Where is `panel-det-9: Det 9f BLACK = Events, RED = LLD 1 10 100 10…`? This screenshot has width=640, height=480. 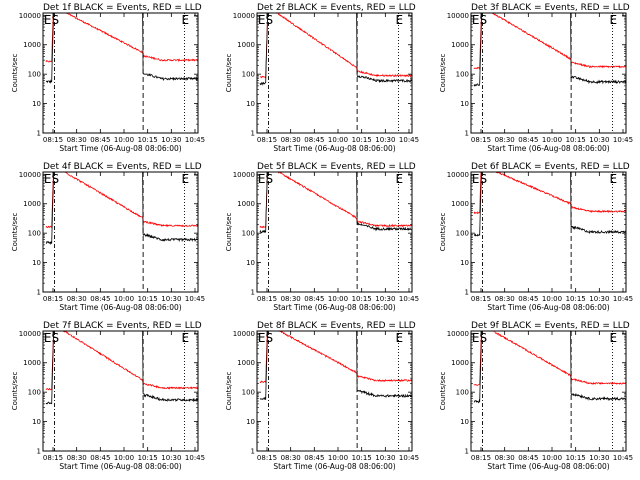
panel-det-9: Det 9f BLACK = Events, RED = LLD 1 10 100 10… is located at coordinates (536, 396).